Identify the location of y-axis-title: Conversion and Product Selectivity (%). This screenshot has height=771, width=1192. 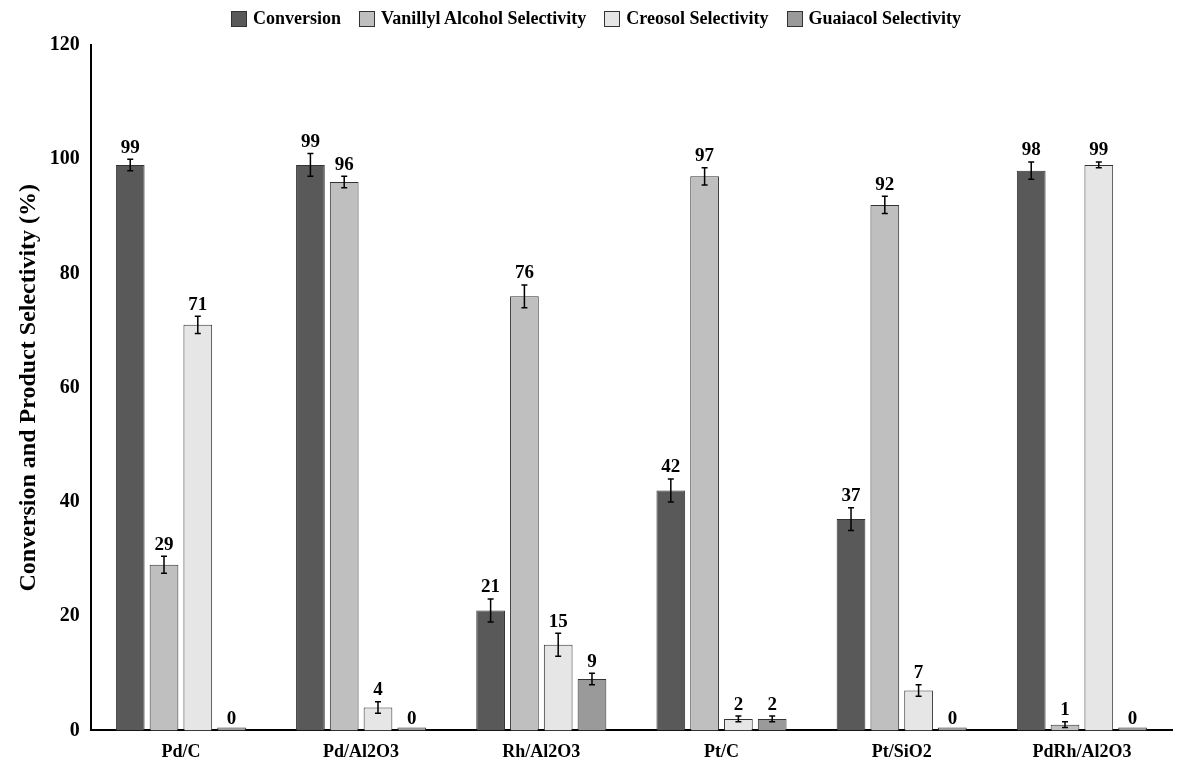
(26, 387).